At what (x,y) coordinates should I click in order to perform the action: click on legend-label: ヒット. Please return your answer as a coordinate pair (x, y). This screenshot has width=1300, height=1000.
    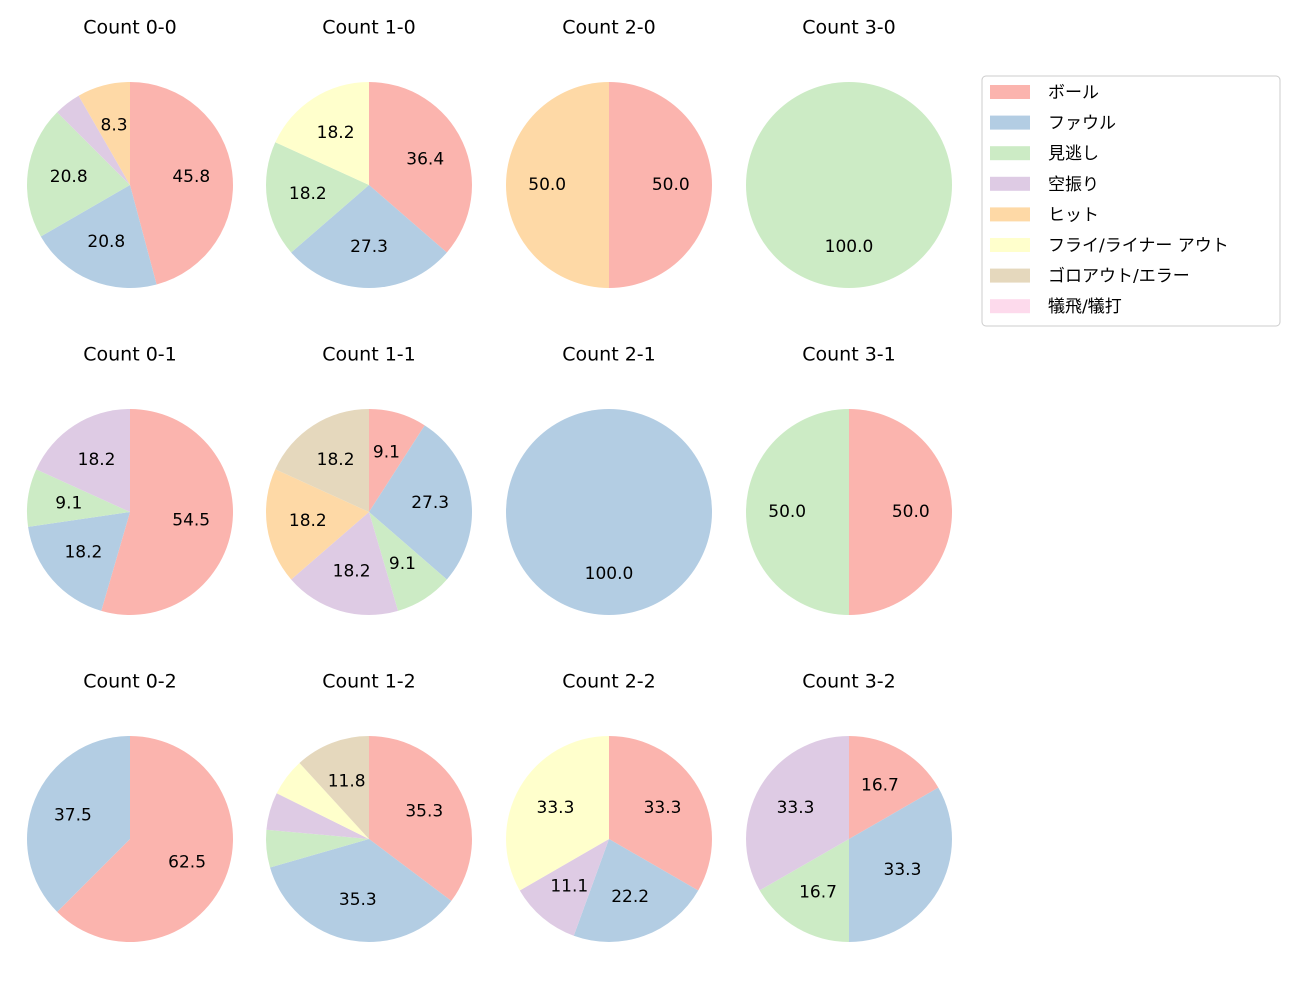
    Looking at the image, I should click on (1073, 215).